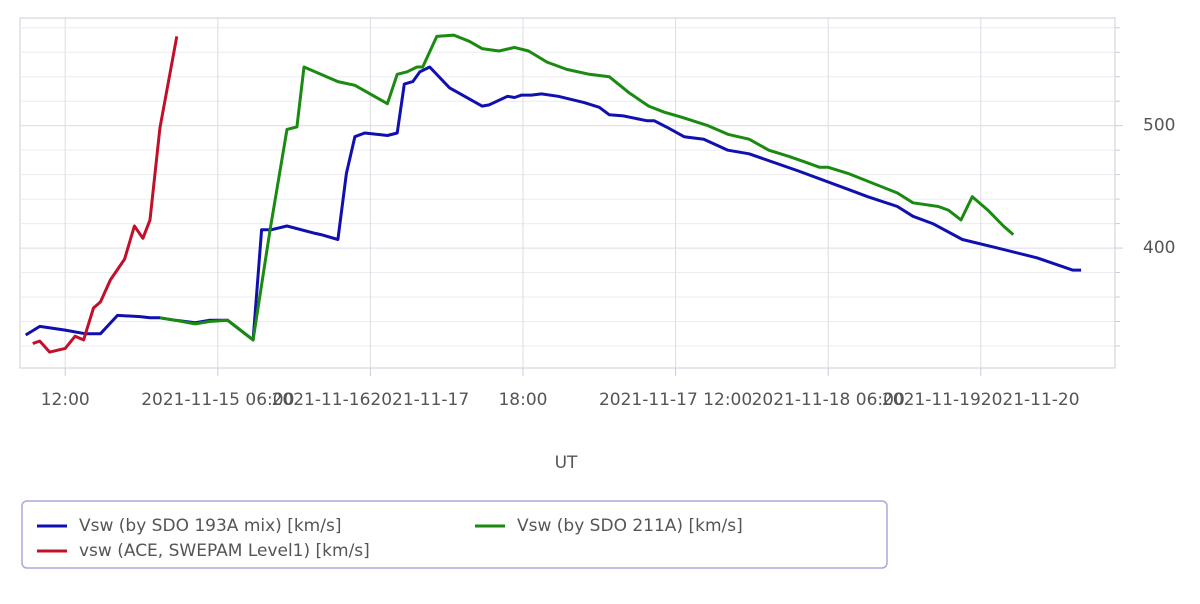 The height and width of the screenshot is (604, 1200). I want to click on legend-label: Vsw (by SDO 193A mix) [km/s], so click(210, 526).